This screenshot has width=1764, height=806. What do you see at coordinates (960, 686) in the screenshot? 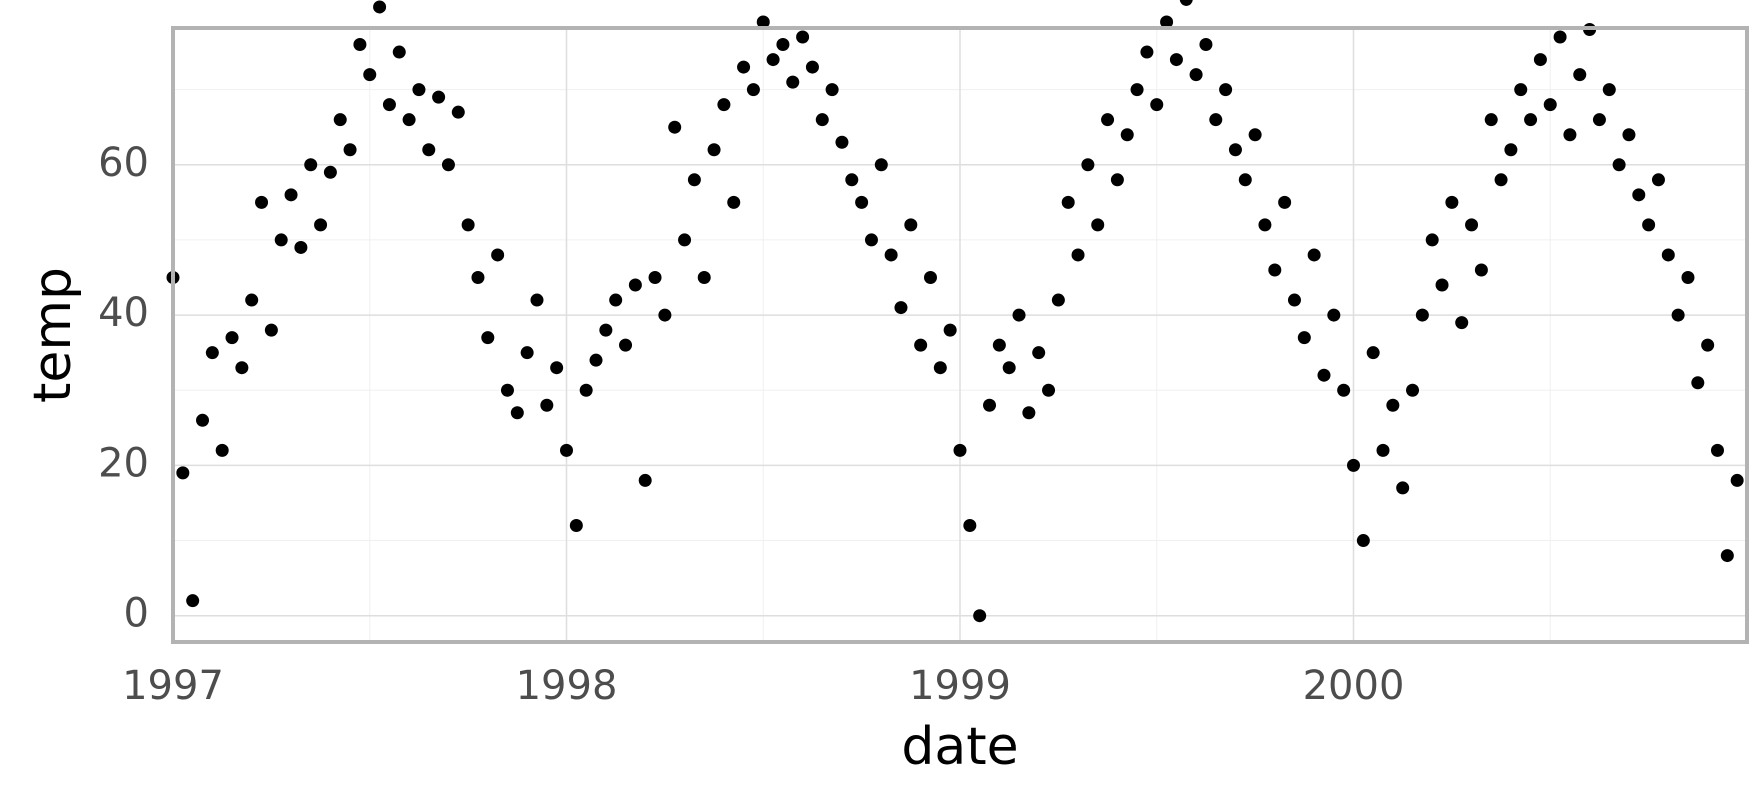
I see `x-tick-label: 1999` at bounding box center [960, 686].